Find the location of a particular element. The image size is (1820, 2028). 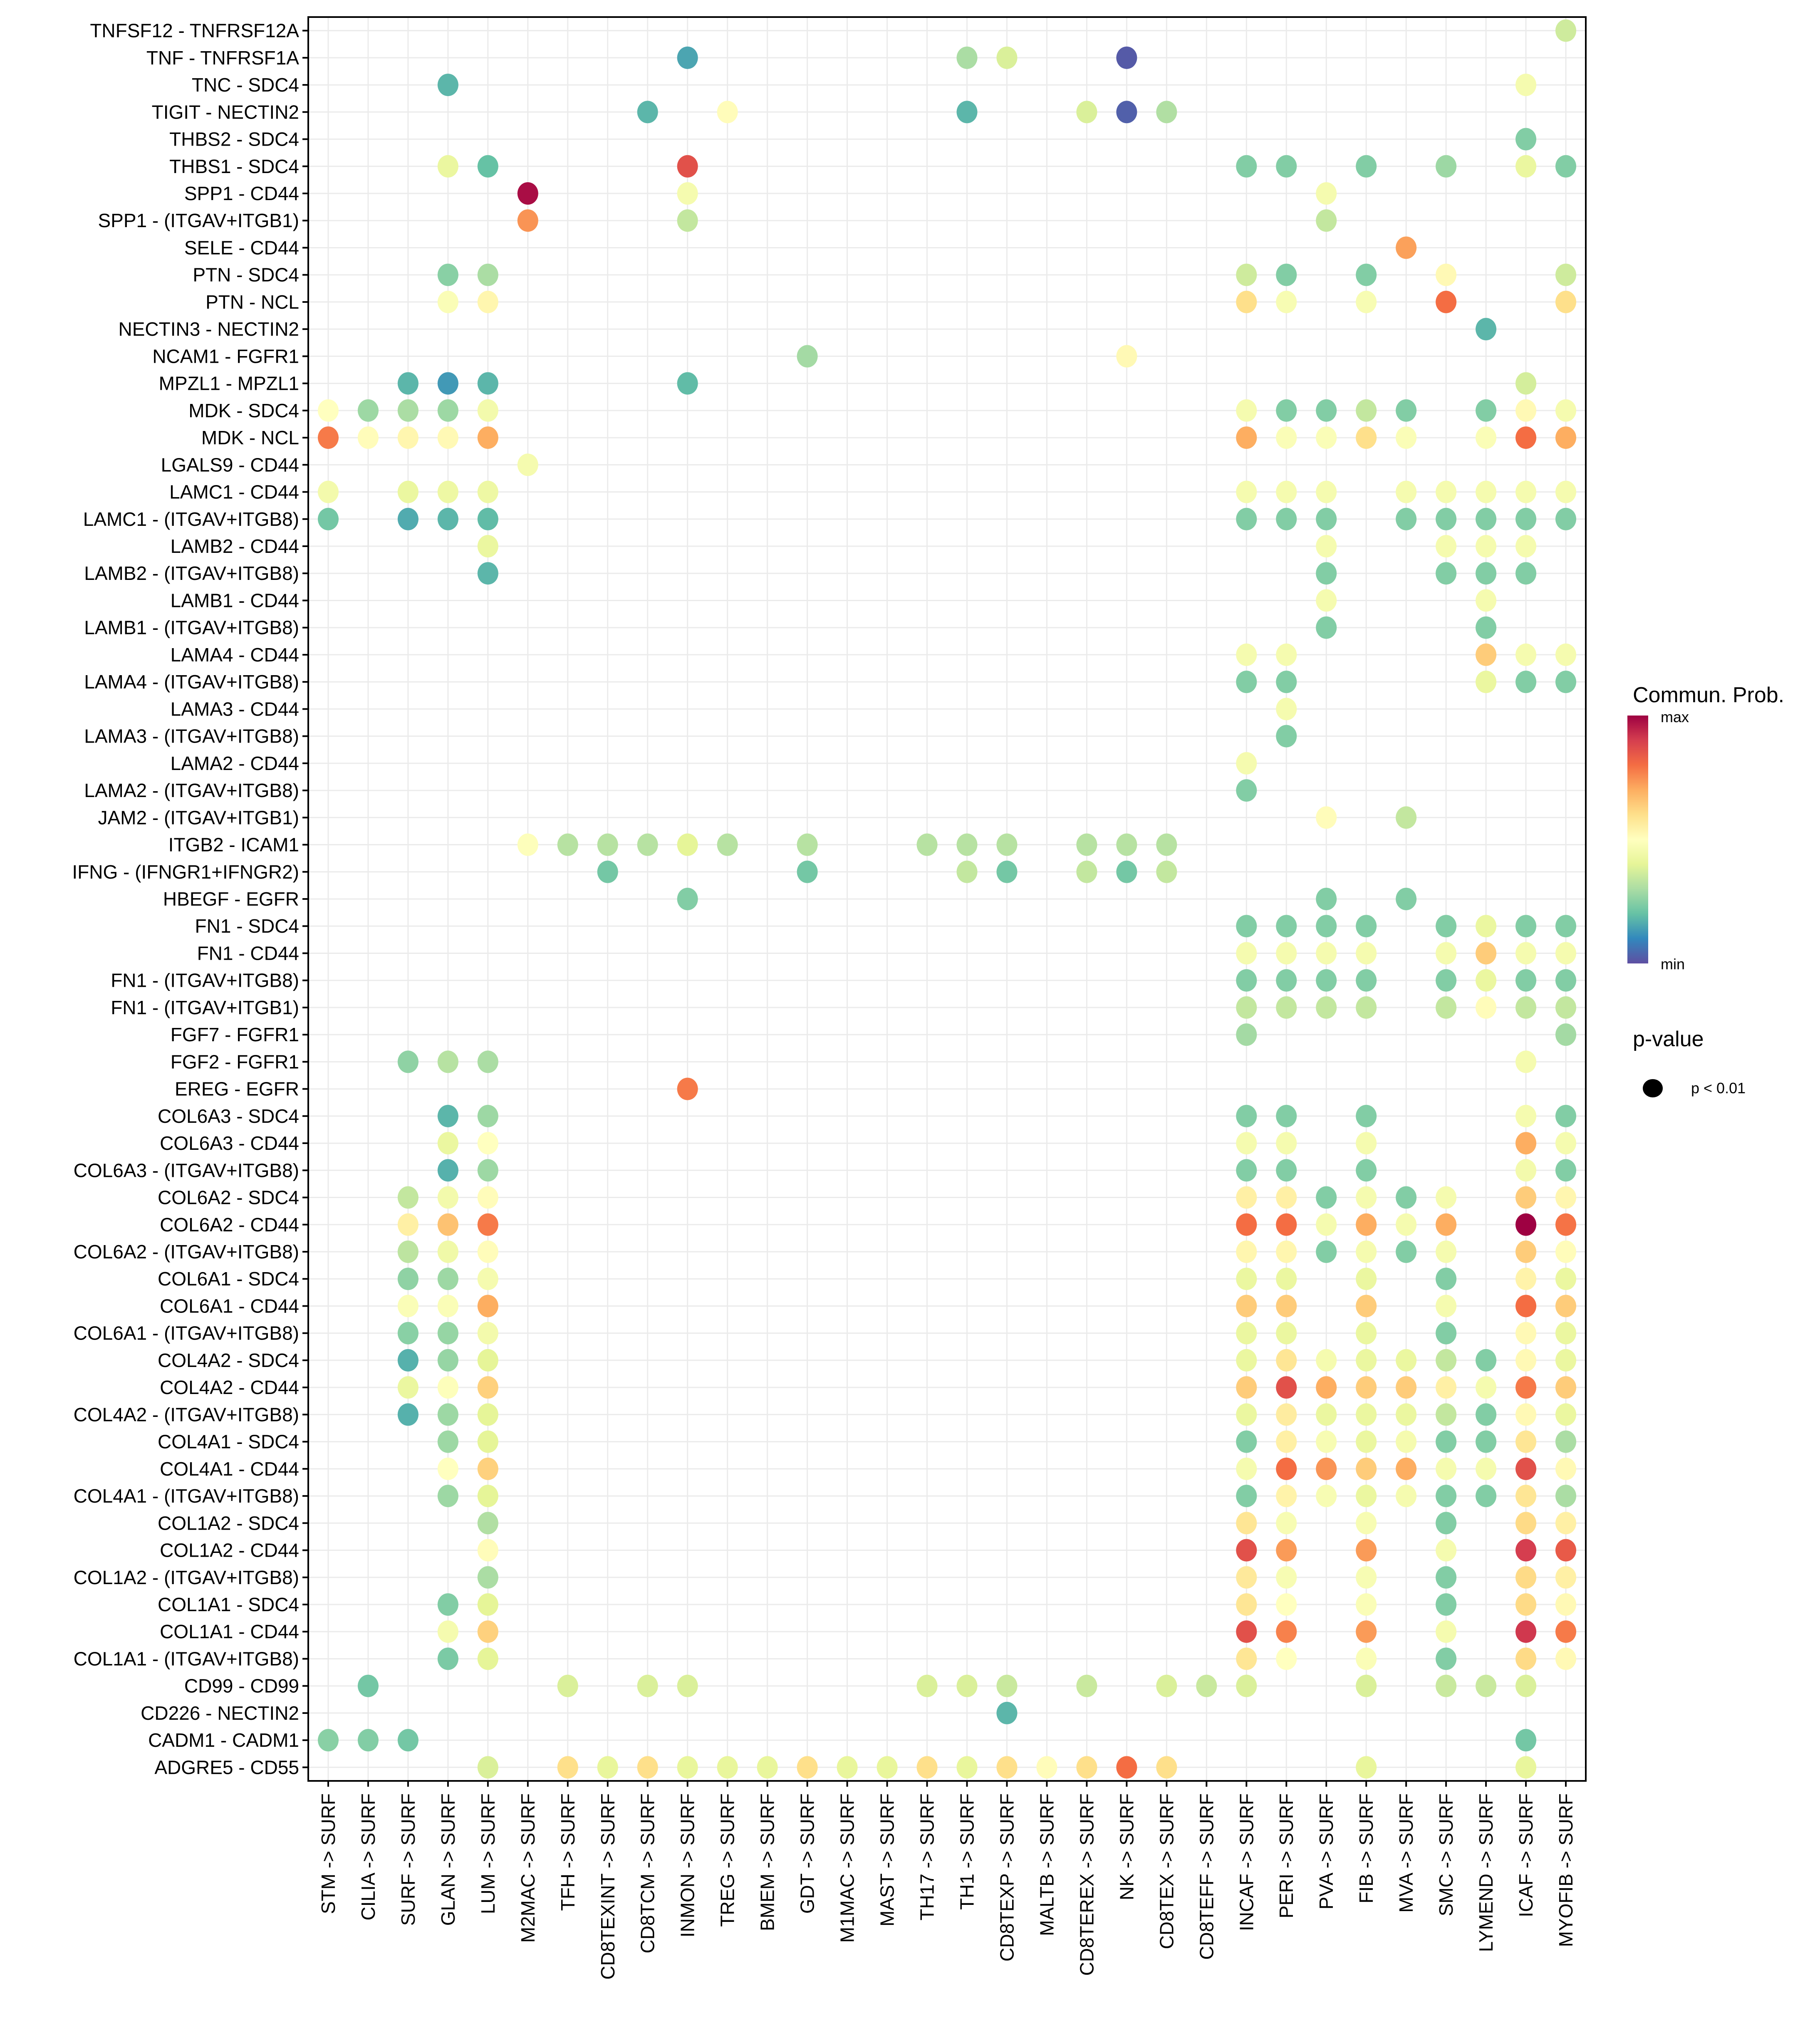

y-tick-label: LAMA4 - CD44 is located at coordinates (235, 655).